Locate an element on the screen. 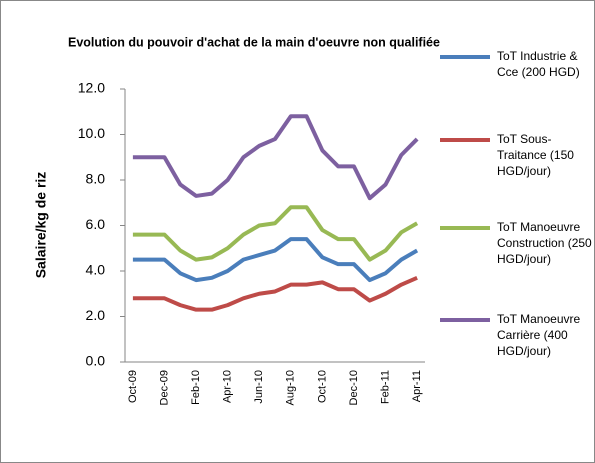  x-tick-label: Oct-10 is located at coordinates (322, 386).